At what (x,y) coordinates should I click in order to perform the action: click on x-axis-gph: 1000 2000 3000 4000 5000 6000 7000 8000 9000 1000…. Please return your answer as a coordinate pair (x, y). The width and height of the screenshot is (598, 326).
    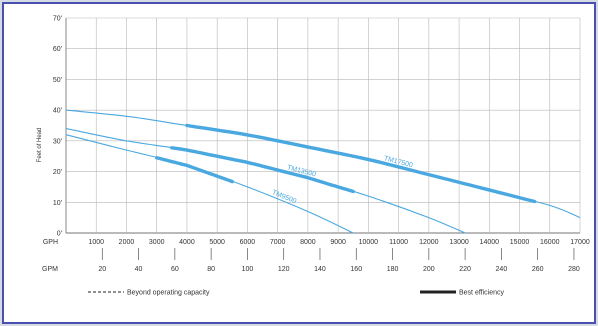
    Looking at the image, I should click on (316, 242).